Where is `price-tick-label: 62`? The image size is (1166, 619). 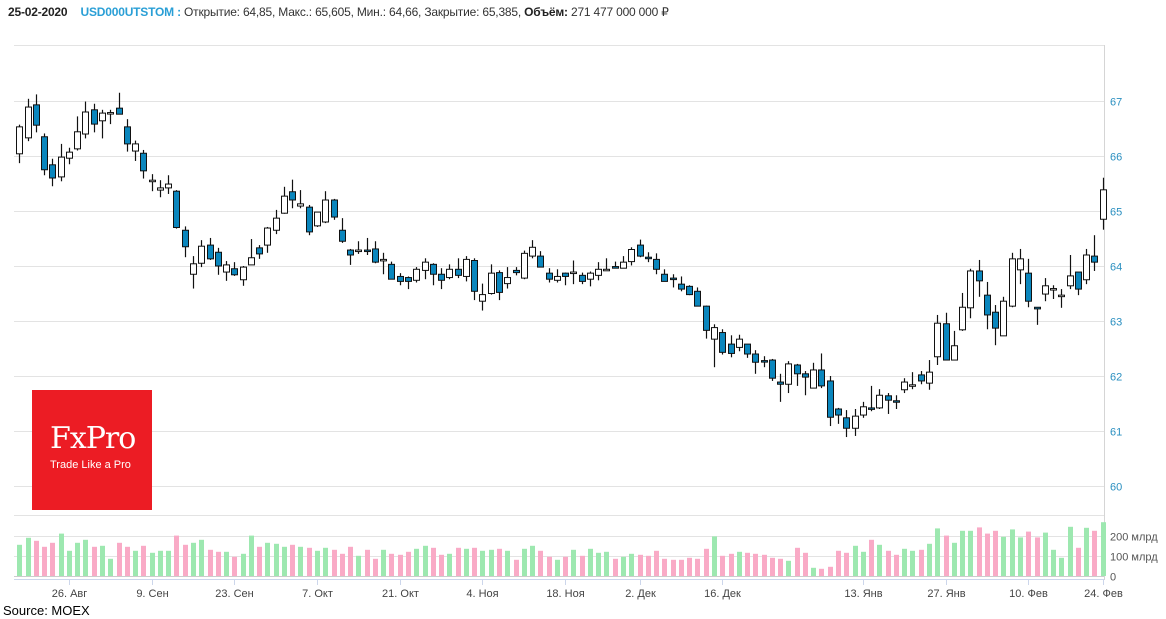 price-tick-label: 62 is located at coordinates (1116, 378).